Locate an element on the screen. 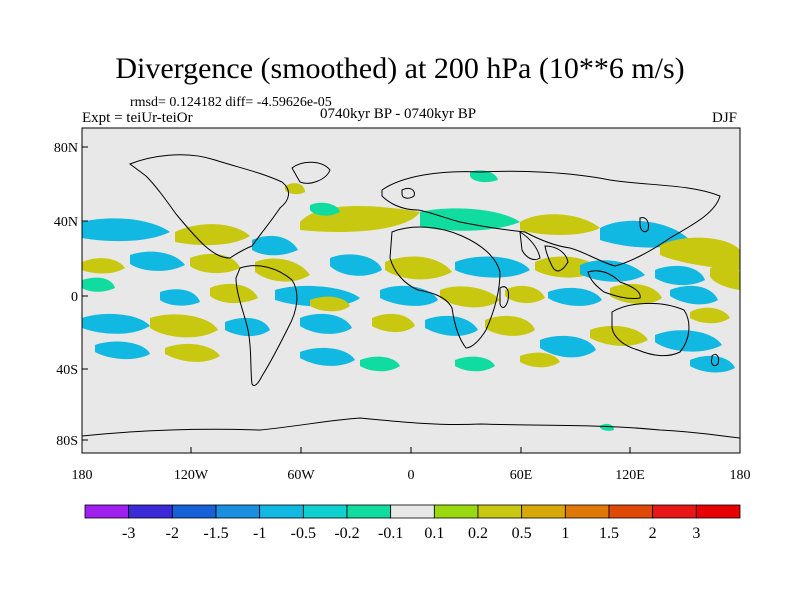  colorbar-label: -3 is located at coordinates (128, 533).